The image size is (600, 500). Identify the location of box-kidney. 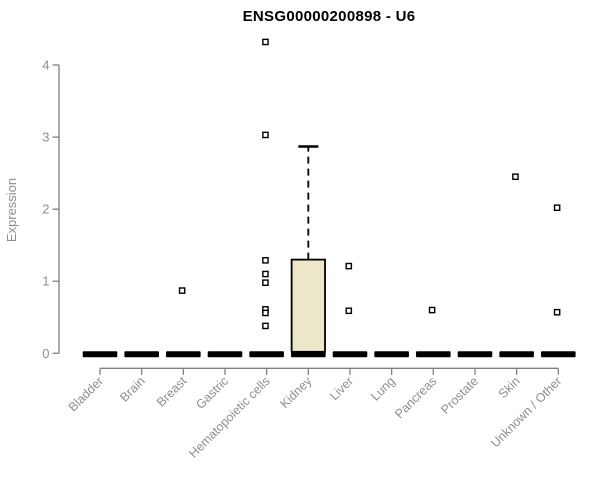
(308, 305).